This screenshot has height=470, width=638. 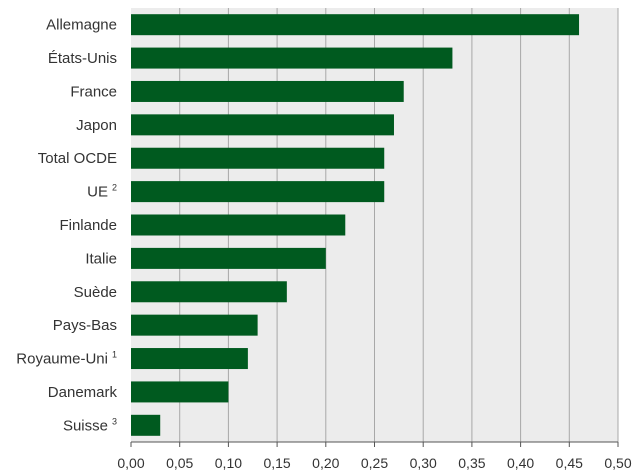 I want to click on category-label: France, so click(x=93, y=91).